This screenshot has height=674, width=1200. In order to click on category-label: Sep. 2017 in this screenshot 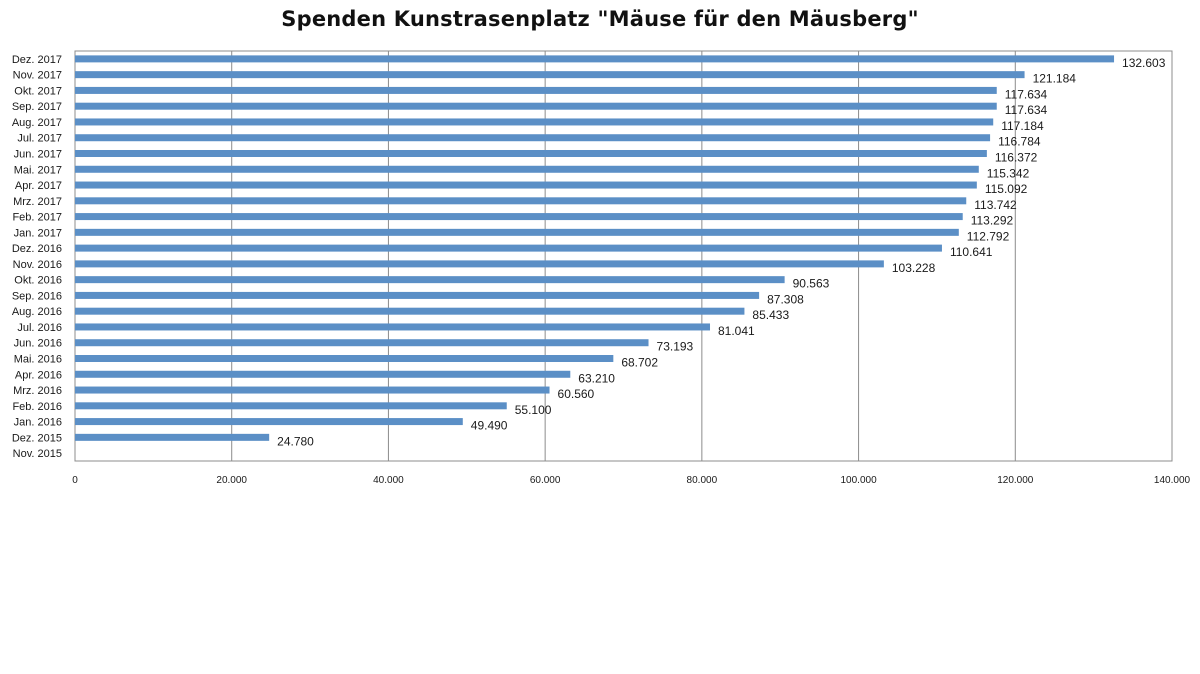, I will do `click(37, 107)`.